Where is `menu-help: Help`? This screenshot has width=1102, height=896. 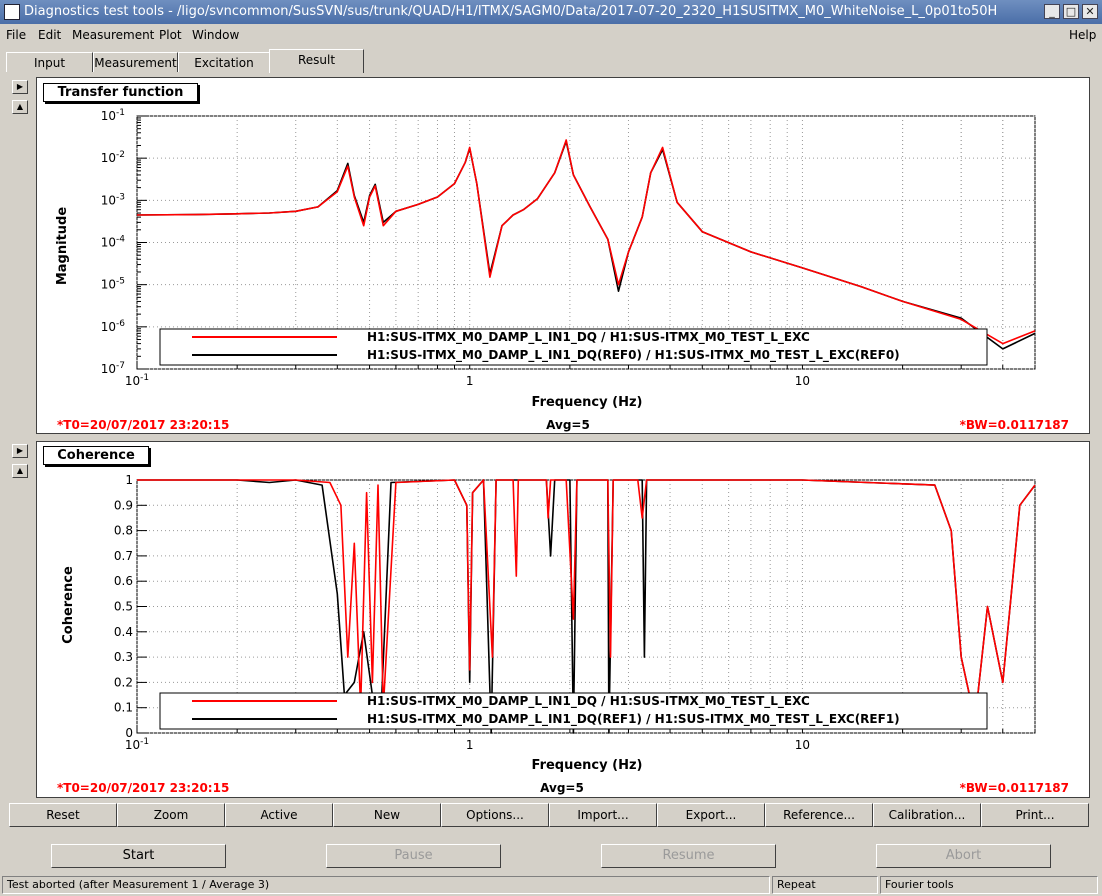
menu-help: Help is located at coordinates (1083, 35).